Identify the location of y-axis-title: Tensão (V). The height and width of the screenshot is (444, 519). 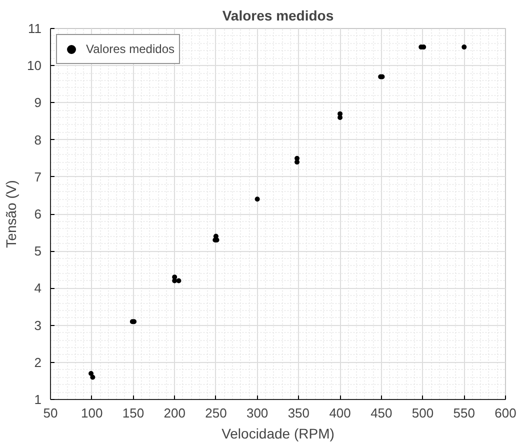
(11, 214).